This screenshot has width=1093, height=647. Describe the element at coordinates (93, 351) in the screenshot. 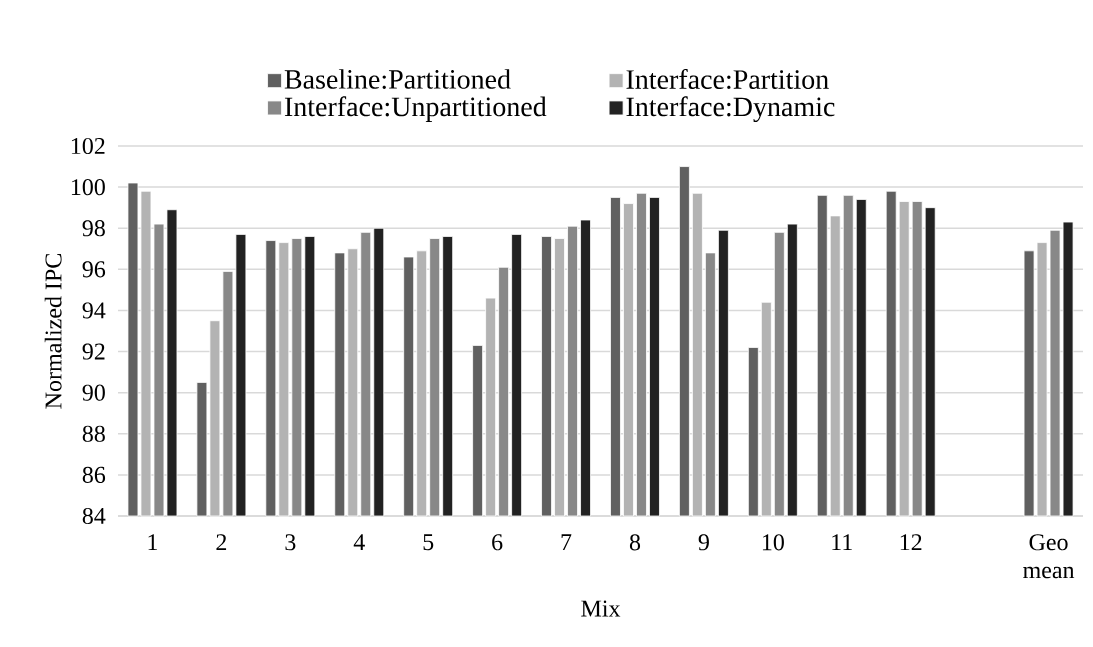

I see `y-tick-label: 92` at that location.